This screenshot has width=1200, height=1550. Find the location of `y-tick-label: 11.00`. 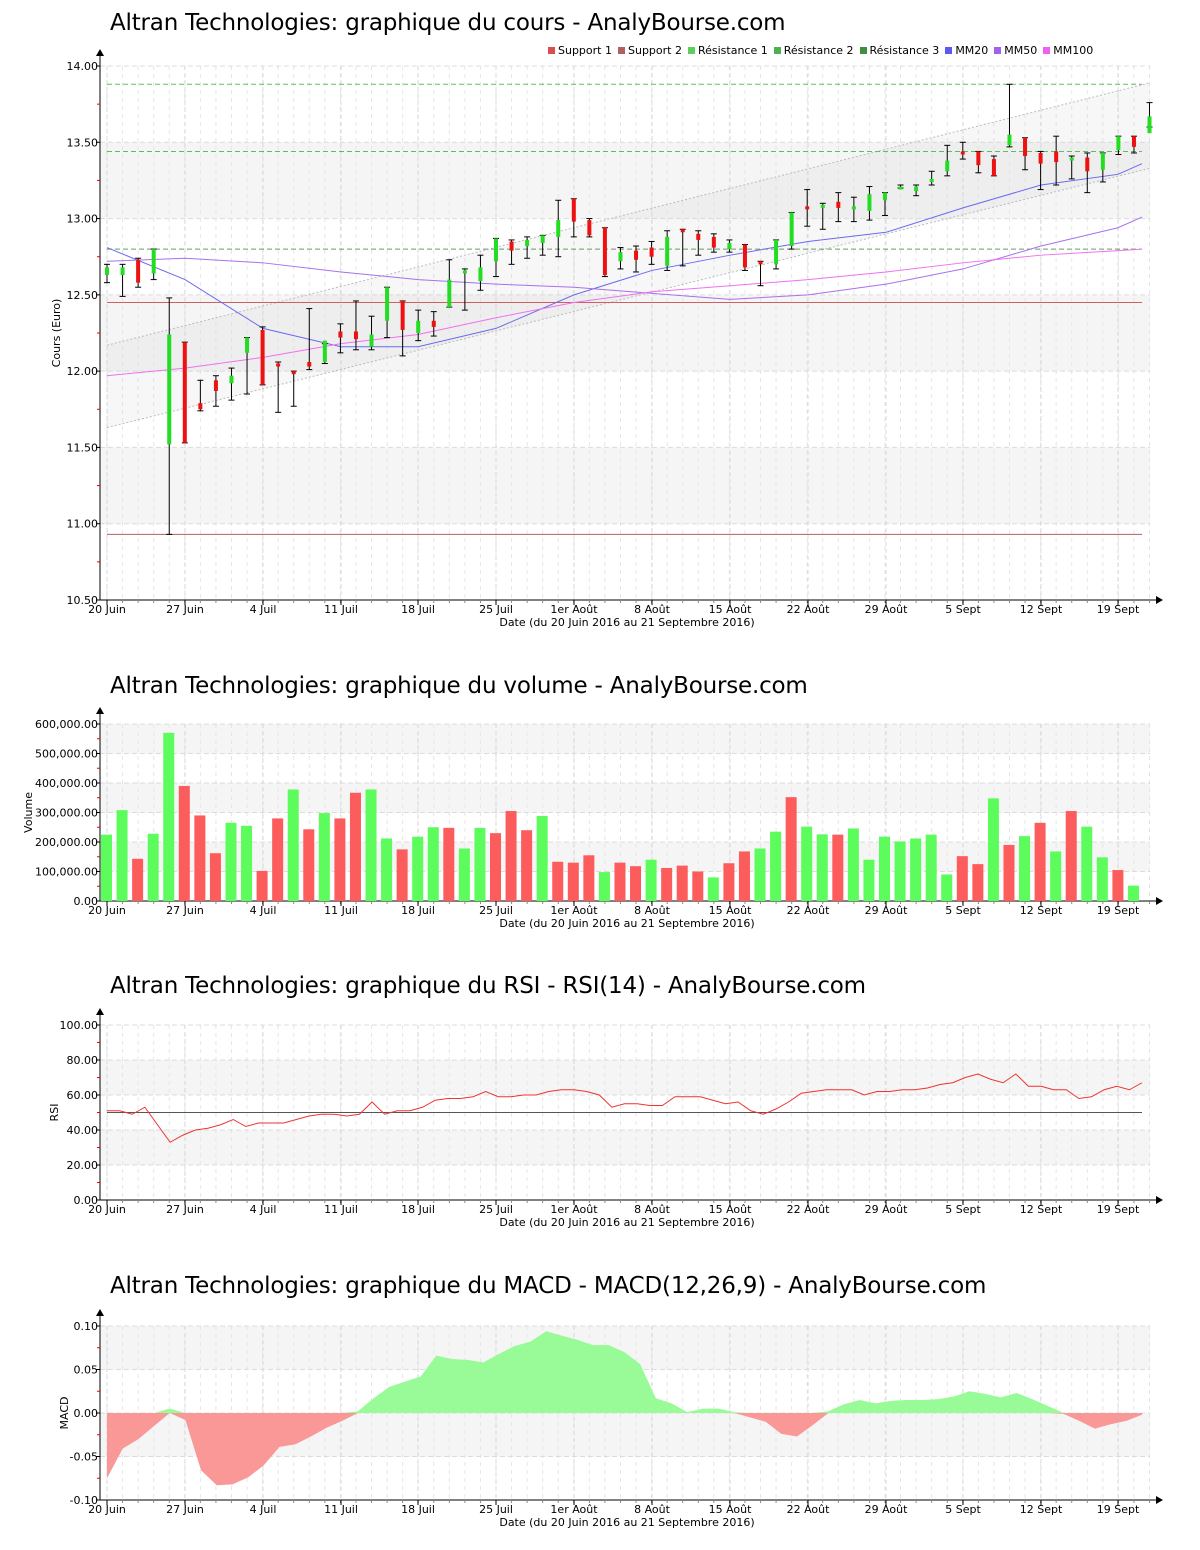

y-tick-label: 11.00 is located at coordinates (83, 524).